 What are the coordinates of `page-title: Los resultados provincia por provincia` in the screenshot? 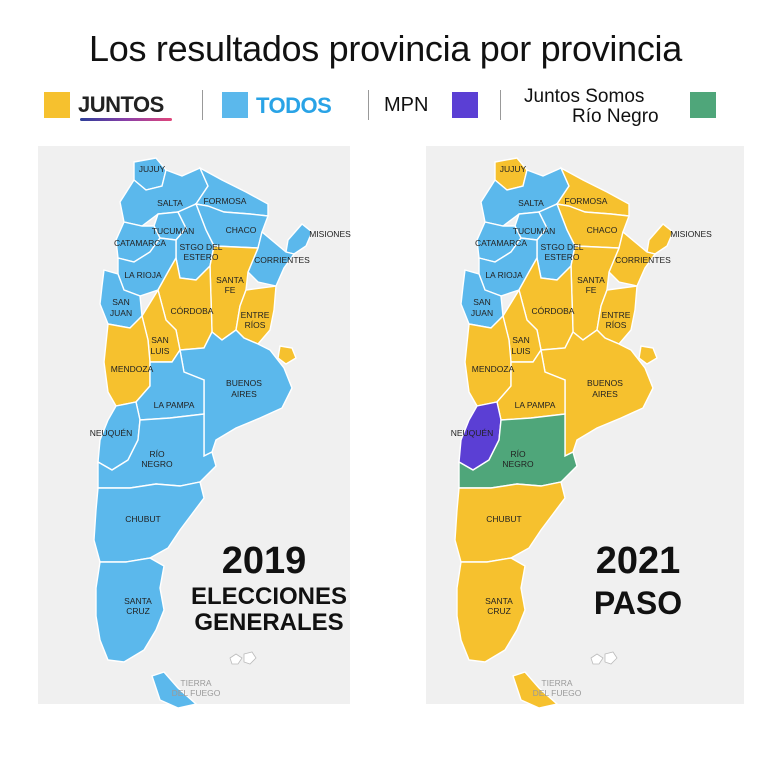 It's located at (385, 48).